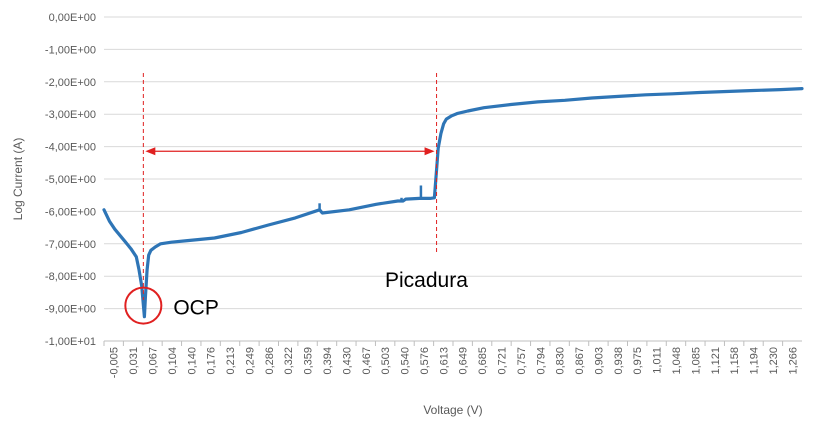  Describe the element at coordinates (70, 342) in the screenshot. I see `y-tick-label: -1,00E+01` at that location.